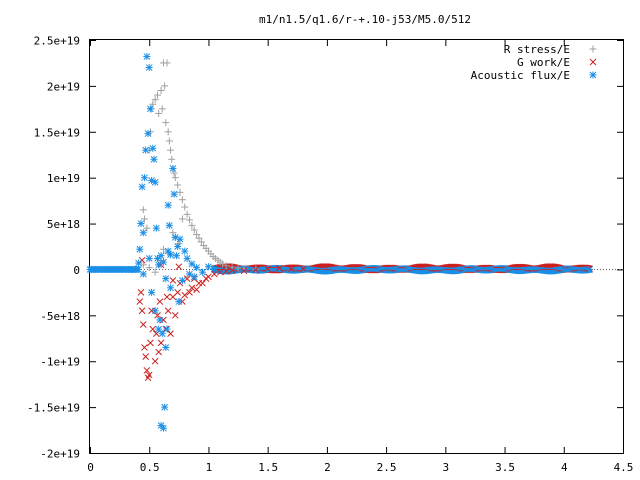  Describe the element at coordinates (387, 467) in the screenshot. I see `x-tick-label: 2.5` at that location.